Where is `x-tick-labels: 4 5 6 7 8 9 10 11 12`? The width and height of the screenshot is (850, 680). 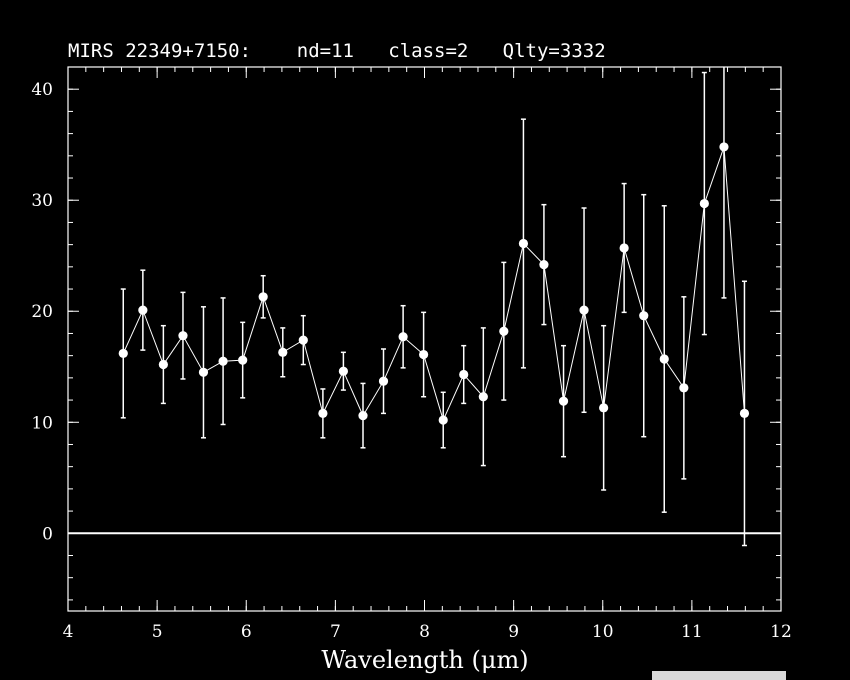
x-tick-labels: 4 5 6 7 8 9 10 11 12 is located at coordinates (427, 632).